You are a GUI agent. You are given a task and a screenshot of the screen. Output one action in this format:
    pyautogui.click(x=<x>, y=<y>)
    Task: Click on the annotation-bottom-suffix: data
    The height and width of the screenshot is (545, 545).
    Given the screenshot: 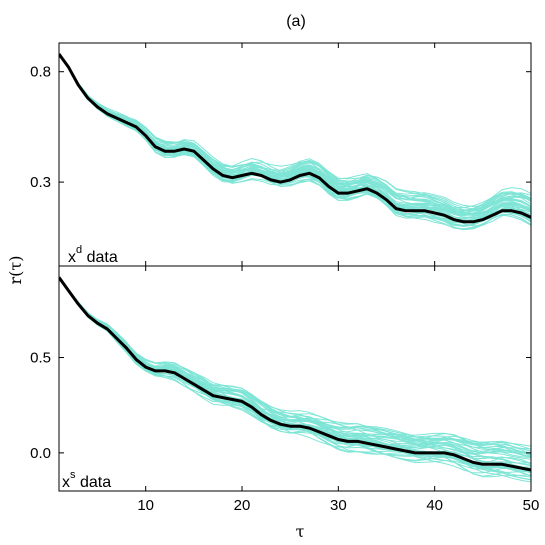 What is the action you would take?
    pyautogui.click(x=94, y=482)
    